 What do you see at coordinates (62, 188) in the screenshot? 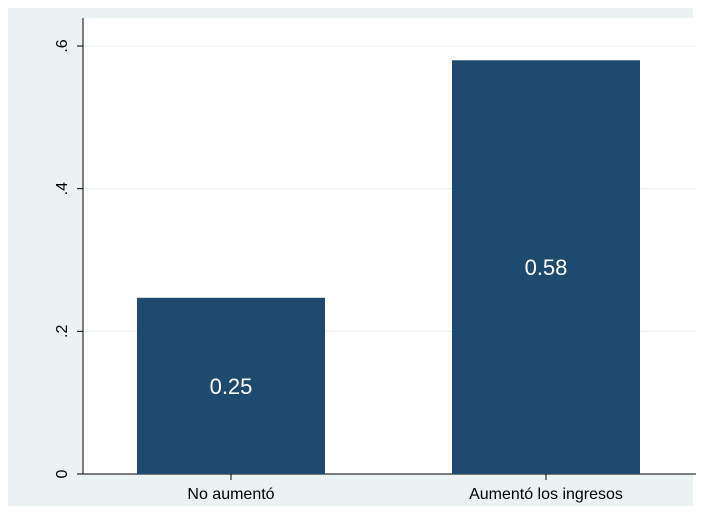
I see `y-tick-label: .4` at bounding box center [62, 188].